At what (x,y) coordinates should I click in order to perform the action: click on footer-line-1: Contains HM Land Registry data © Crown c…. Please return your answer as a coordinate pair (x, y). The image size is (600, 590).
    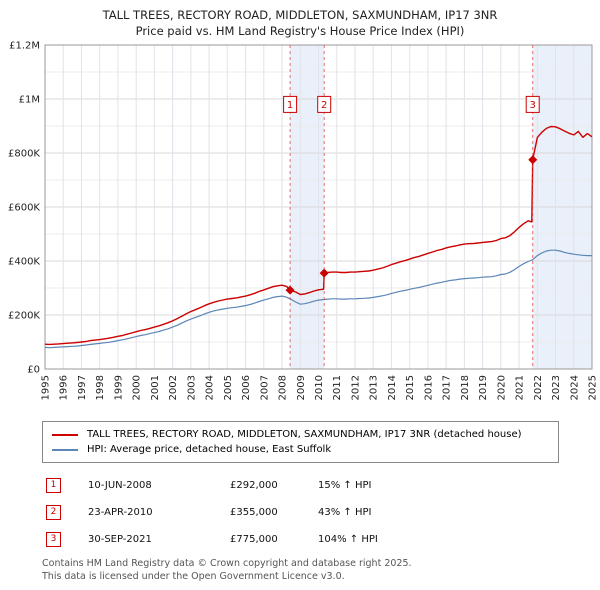
    Looking at the image, I should click on (227, 564).